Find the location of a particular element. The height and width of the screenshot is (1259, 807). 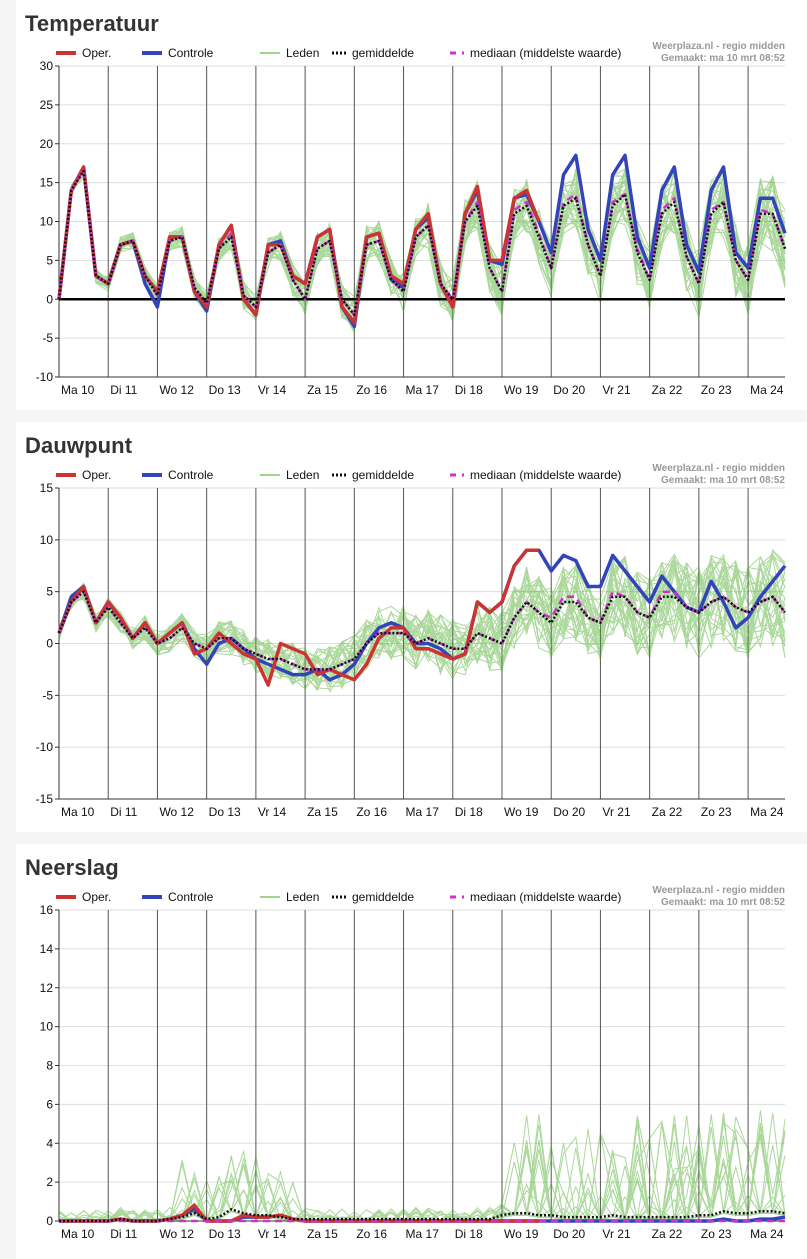

y-tick-label: 30 is located at coordinates (47, 66).